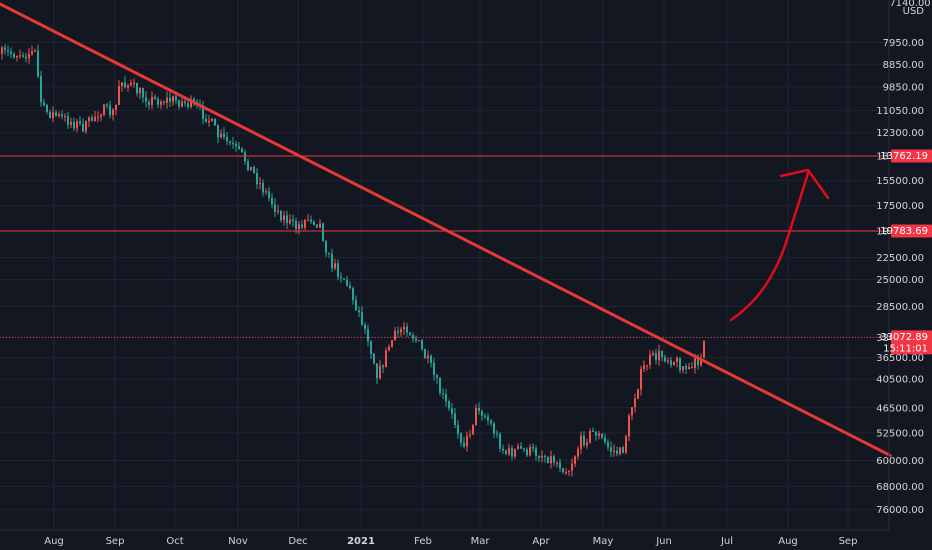 The image size is (932, 550). What do you see at coordinates (603, 541) in the screenshot?
I see `time-tick-label: May` at bounding box center [603, 541].